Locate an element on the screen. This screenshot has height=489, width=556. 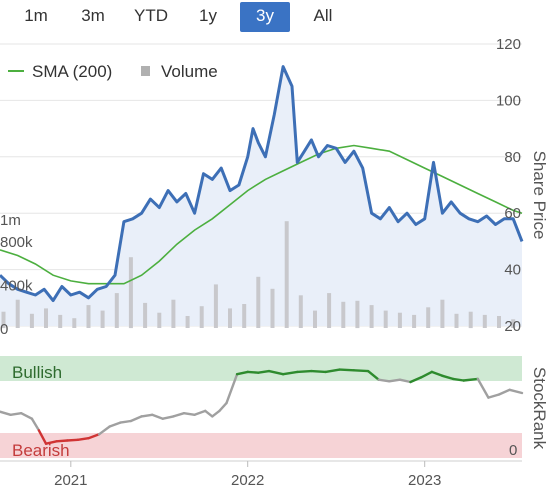
legend-sma-label: SMA (200) is located at coordinates (72, 71).